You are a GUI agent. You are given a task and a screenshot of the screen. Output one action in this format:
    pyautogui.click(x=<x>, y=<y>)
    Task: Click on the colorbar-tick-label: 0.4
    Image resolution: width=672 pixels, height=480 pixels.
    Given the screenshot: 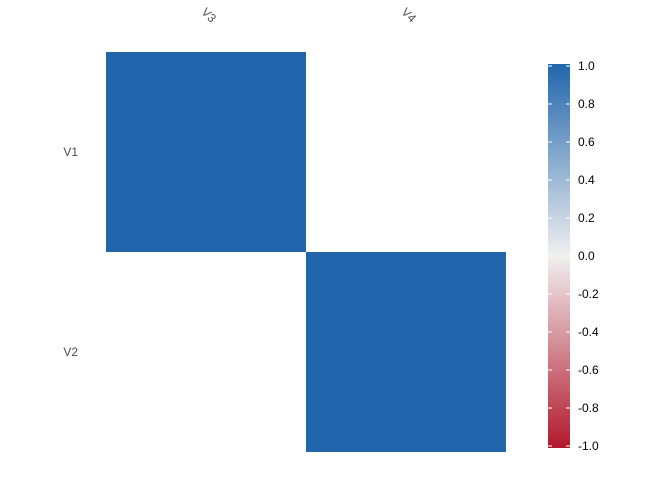 What is the action you would take?
    pyautogui.click(x=586, y=180)
    